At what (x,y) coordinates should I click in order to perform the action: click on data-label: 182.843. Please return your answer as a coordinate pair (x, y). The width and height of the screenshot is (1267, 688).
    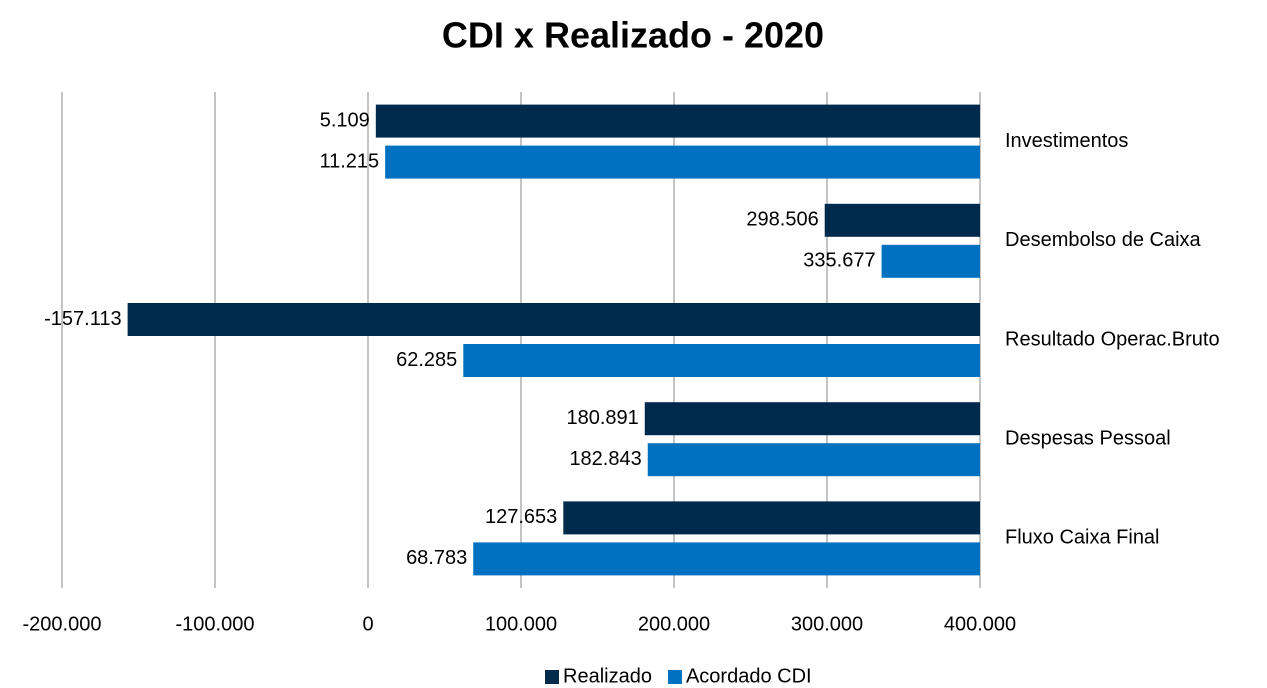
    Looking at the image, I should click on (605, 459).